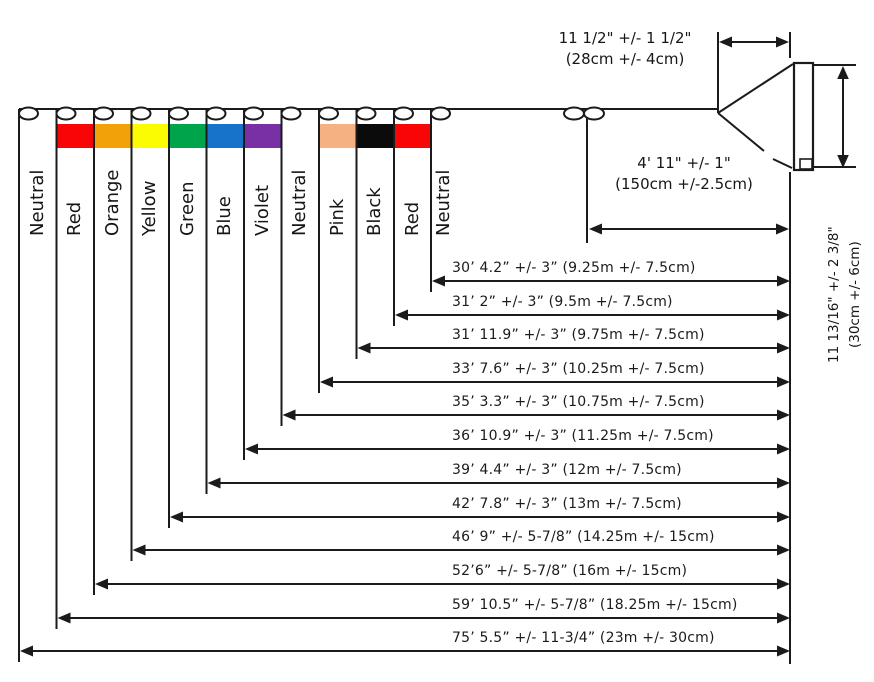 This screenshot has width=874, height=682. I want to click on dim-row-label: 46’ 9” +/- 5-7/8” (14.25m +/- 15cm), so click(583, 537).